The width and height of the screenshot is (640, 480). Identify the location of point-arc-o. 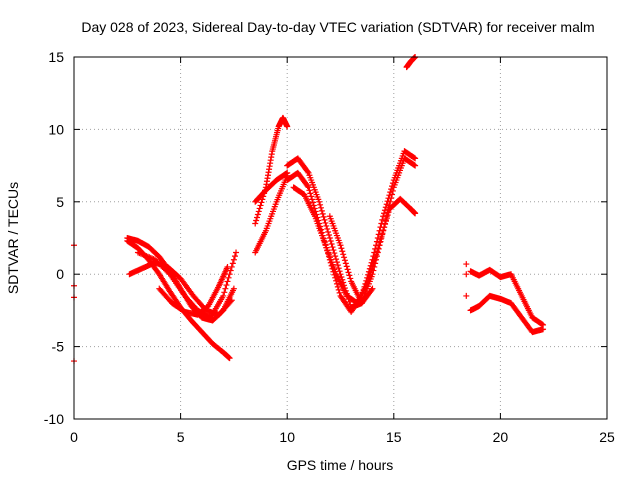
(542, 324).